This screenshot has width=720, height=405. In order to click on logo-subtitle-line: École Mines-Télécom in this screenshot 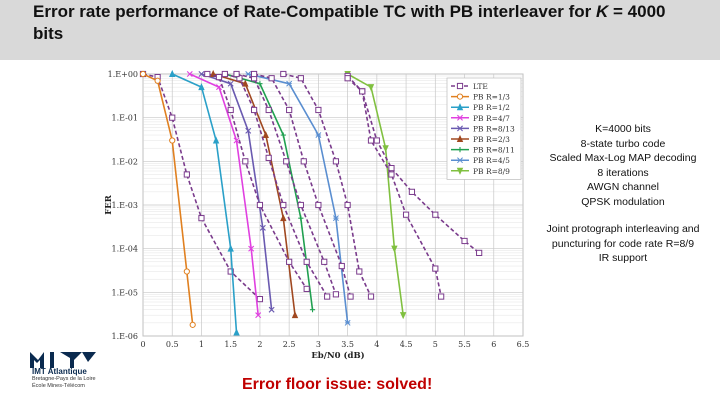, I will do `click(58, 386)`.